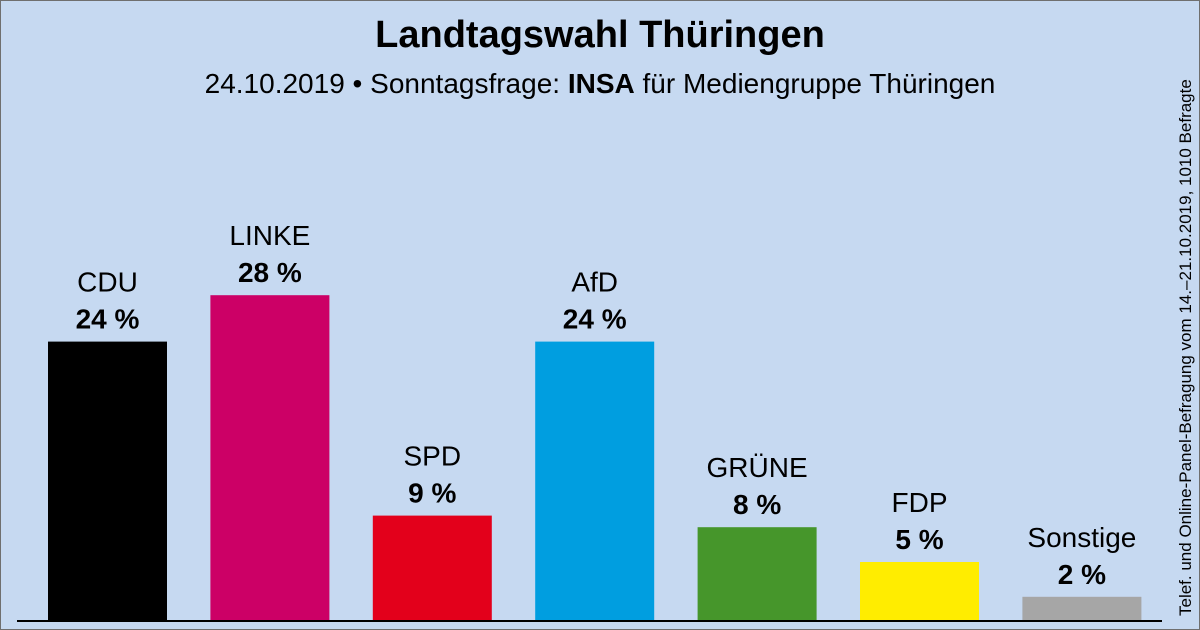 This screenshot has width=1200, height=630. What do you see at coordinates (919, 591) in the screenshot?
I see `bar-fdp` at bounding box center [919, 591].